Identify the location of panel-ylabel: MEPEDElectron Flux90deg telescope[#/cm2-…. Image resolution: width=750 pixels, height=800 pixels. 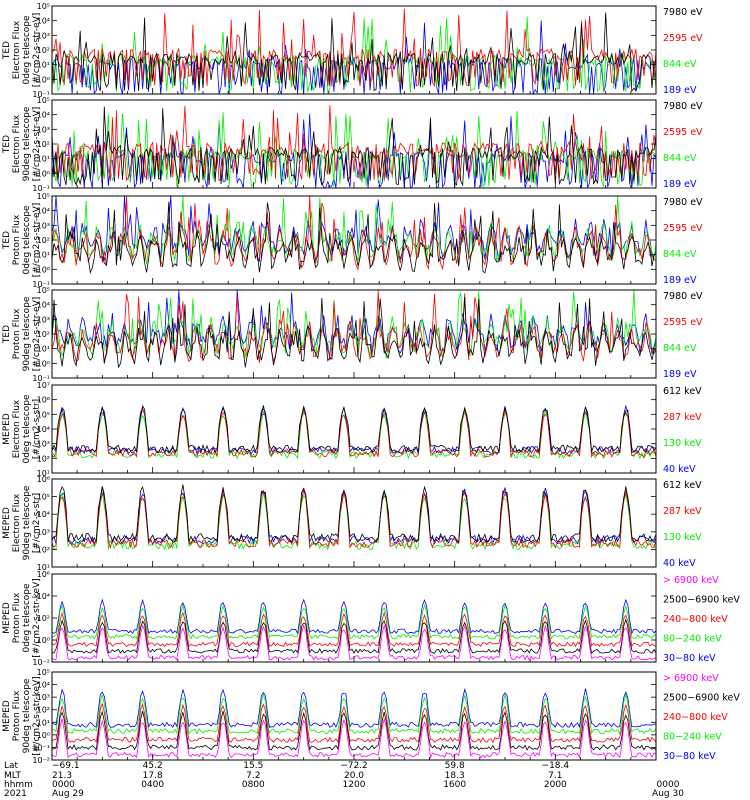
(22, 522).